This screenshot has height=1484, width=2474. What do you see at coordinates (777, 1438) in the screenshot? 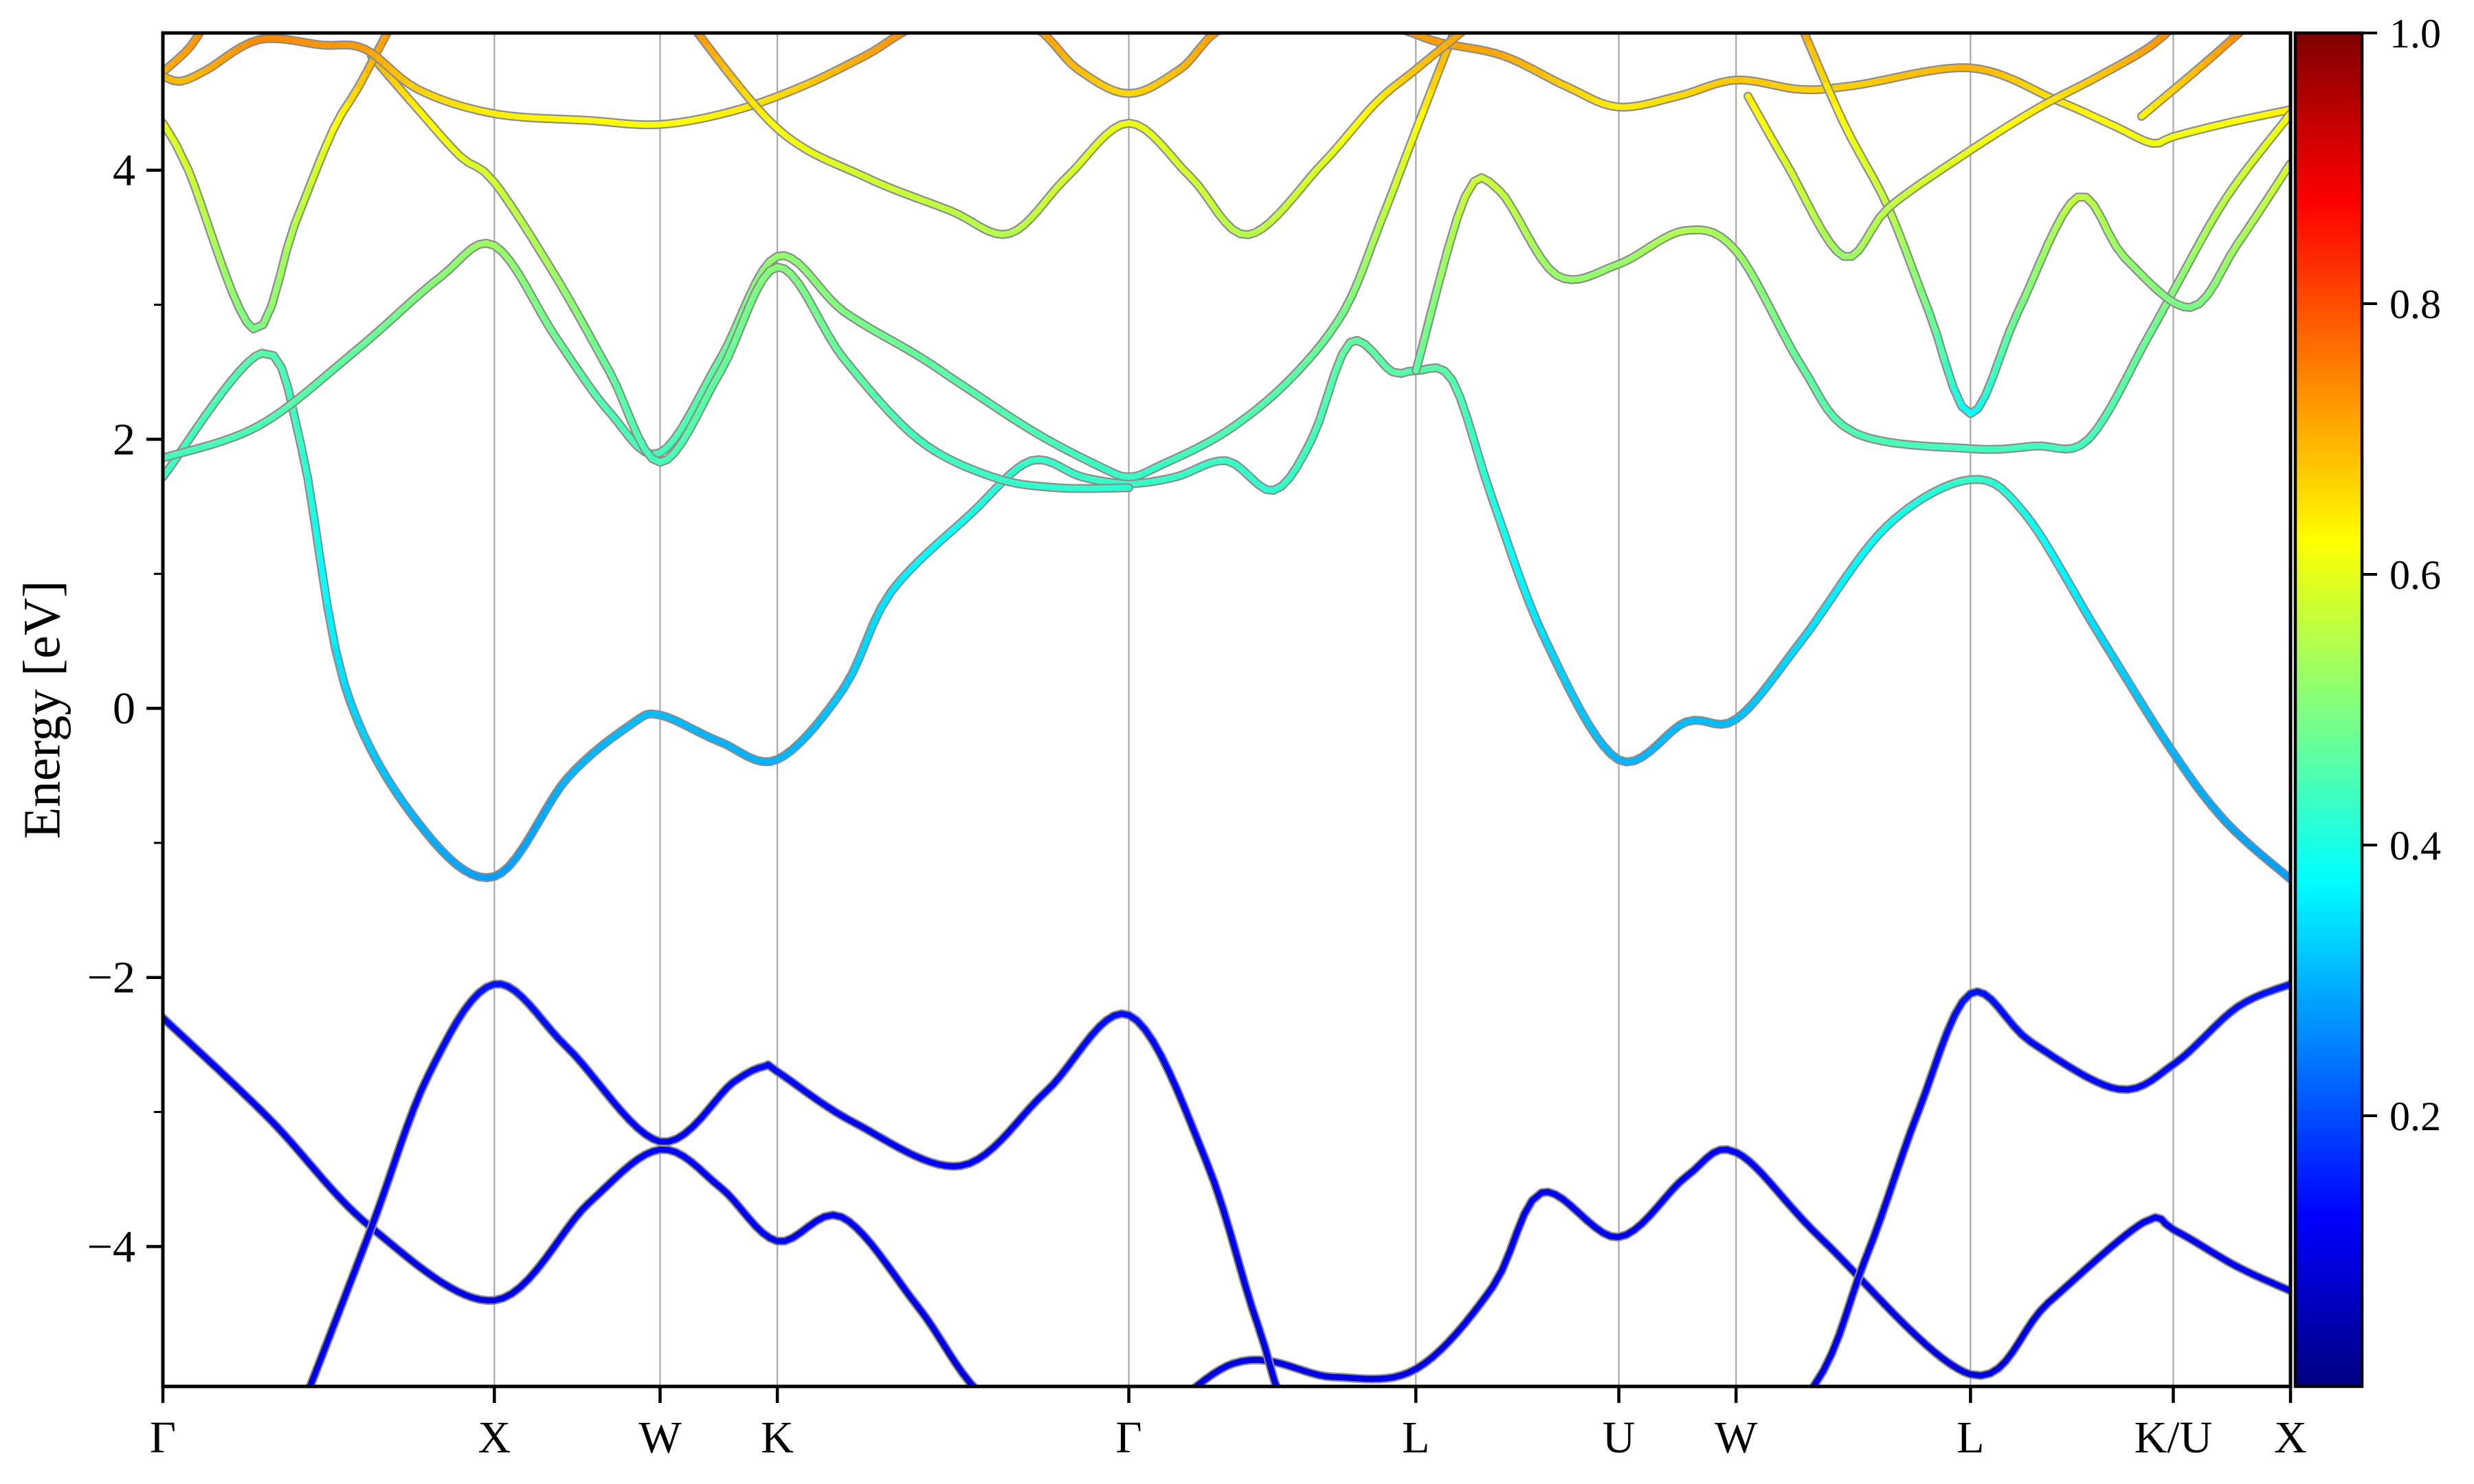
I see `x-tick-label-K: K` at bounding box center [777, 1438].